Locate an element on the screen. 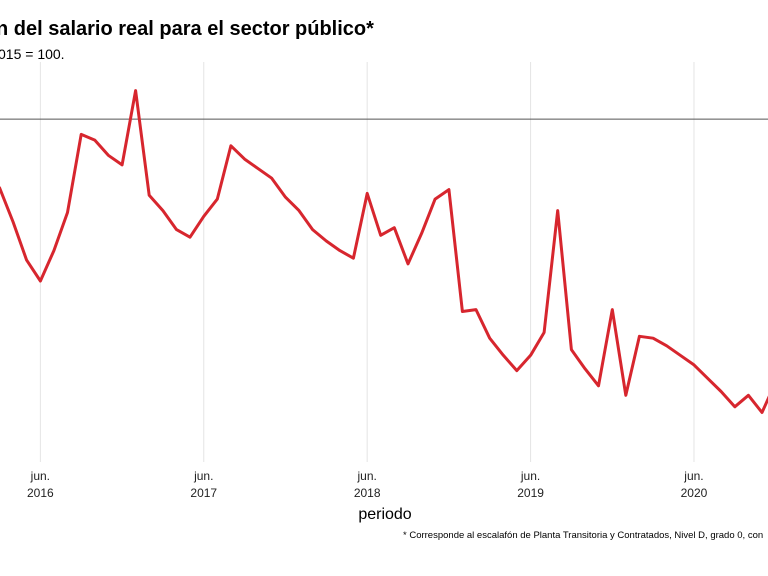 This screenshot has width=768, height=576. x-axis-ticks: jun. 2016 jun. 2017 jun. 2018 jun. 2019 jun. 2020 is located at coordinates (367, 484).